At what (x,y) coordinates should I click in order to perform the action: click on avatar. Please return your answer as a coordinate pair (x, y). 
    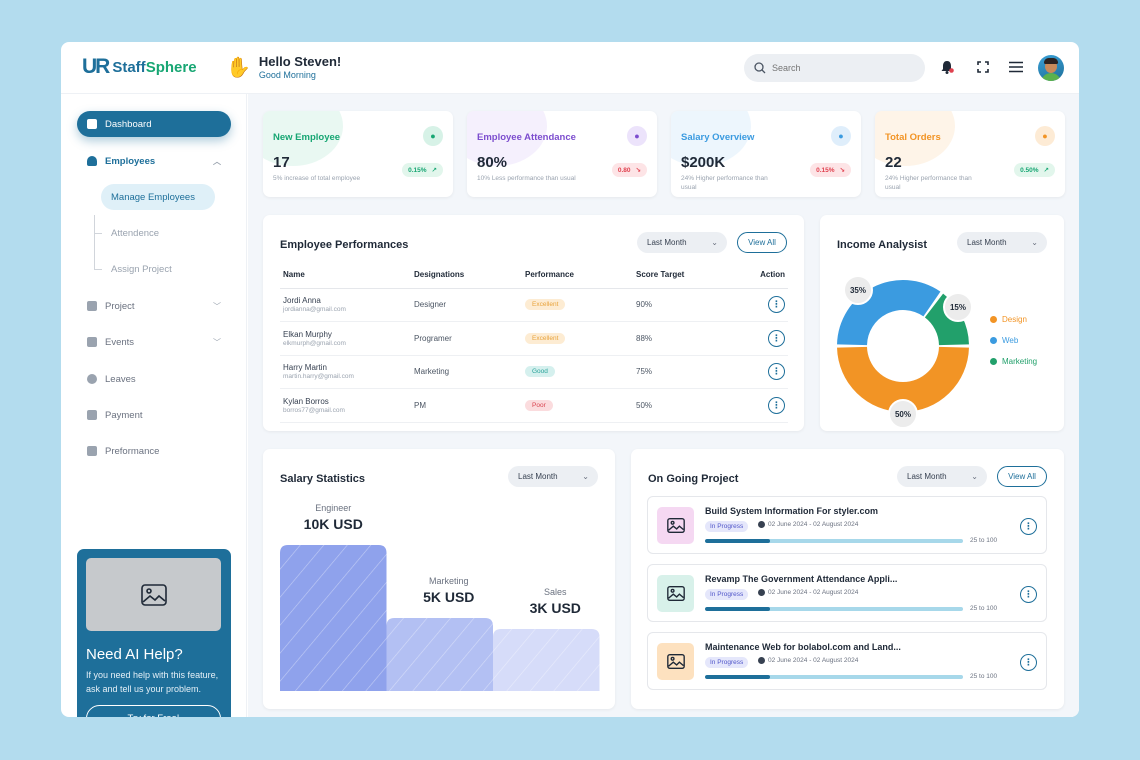
    Looking at the image, I should click on (1051, 68).